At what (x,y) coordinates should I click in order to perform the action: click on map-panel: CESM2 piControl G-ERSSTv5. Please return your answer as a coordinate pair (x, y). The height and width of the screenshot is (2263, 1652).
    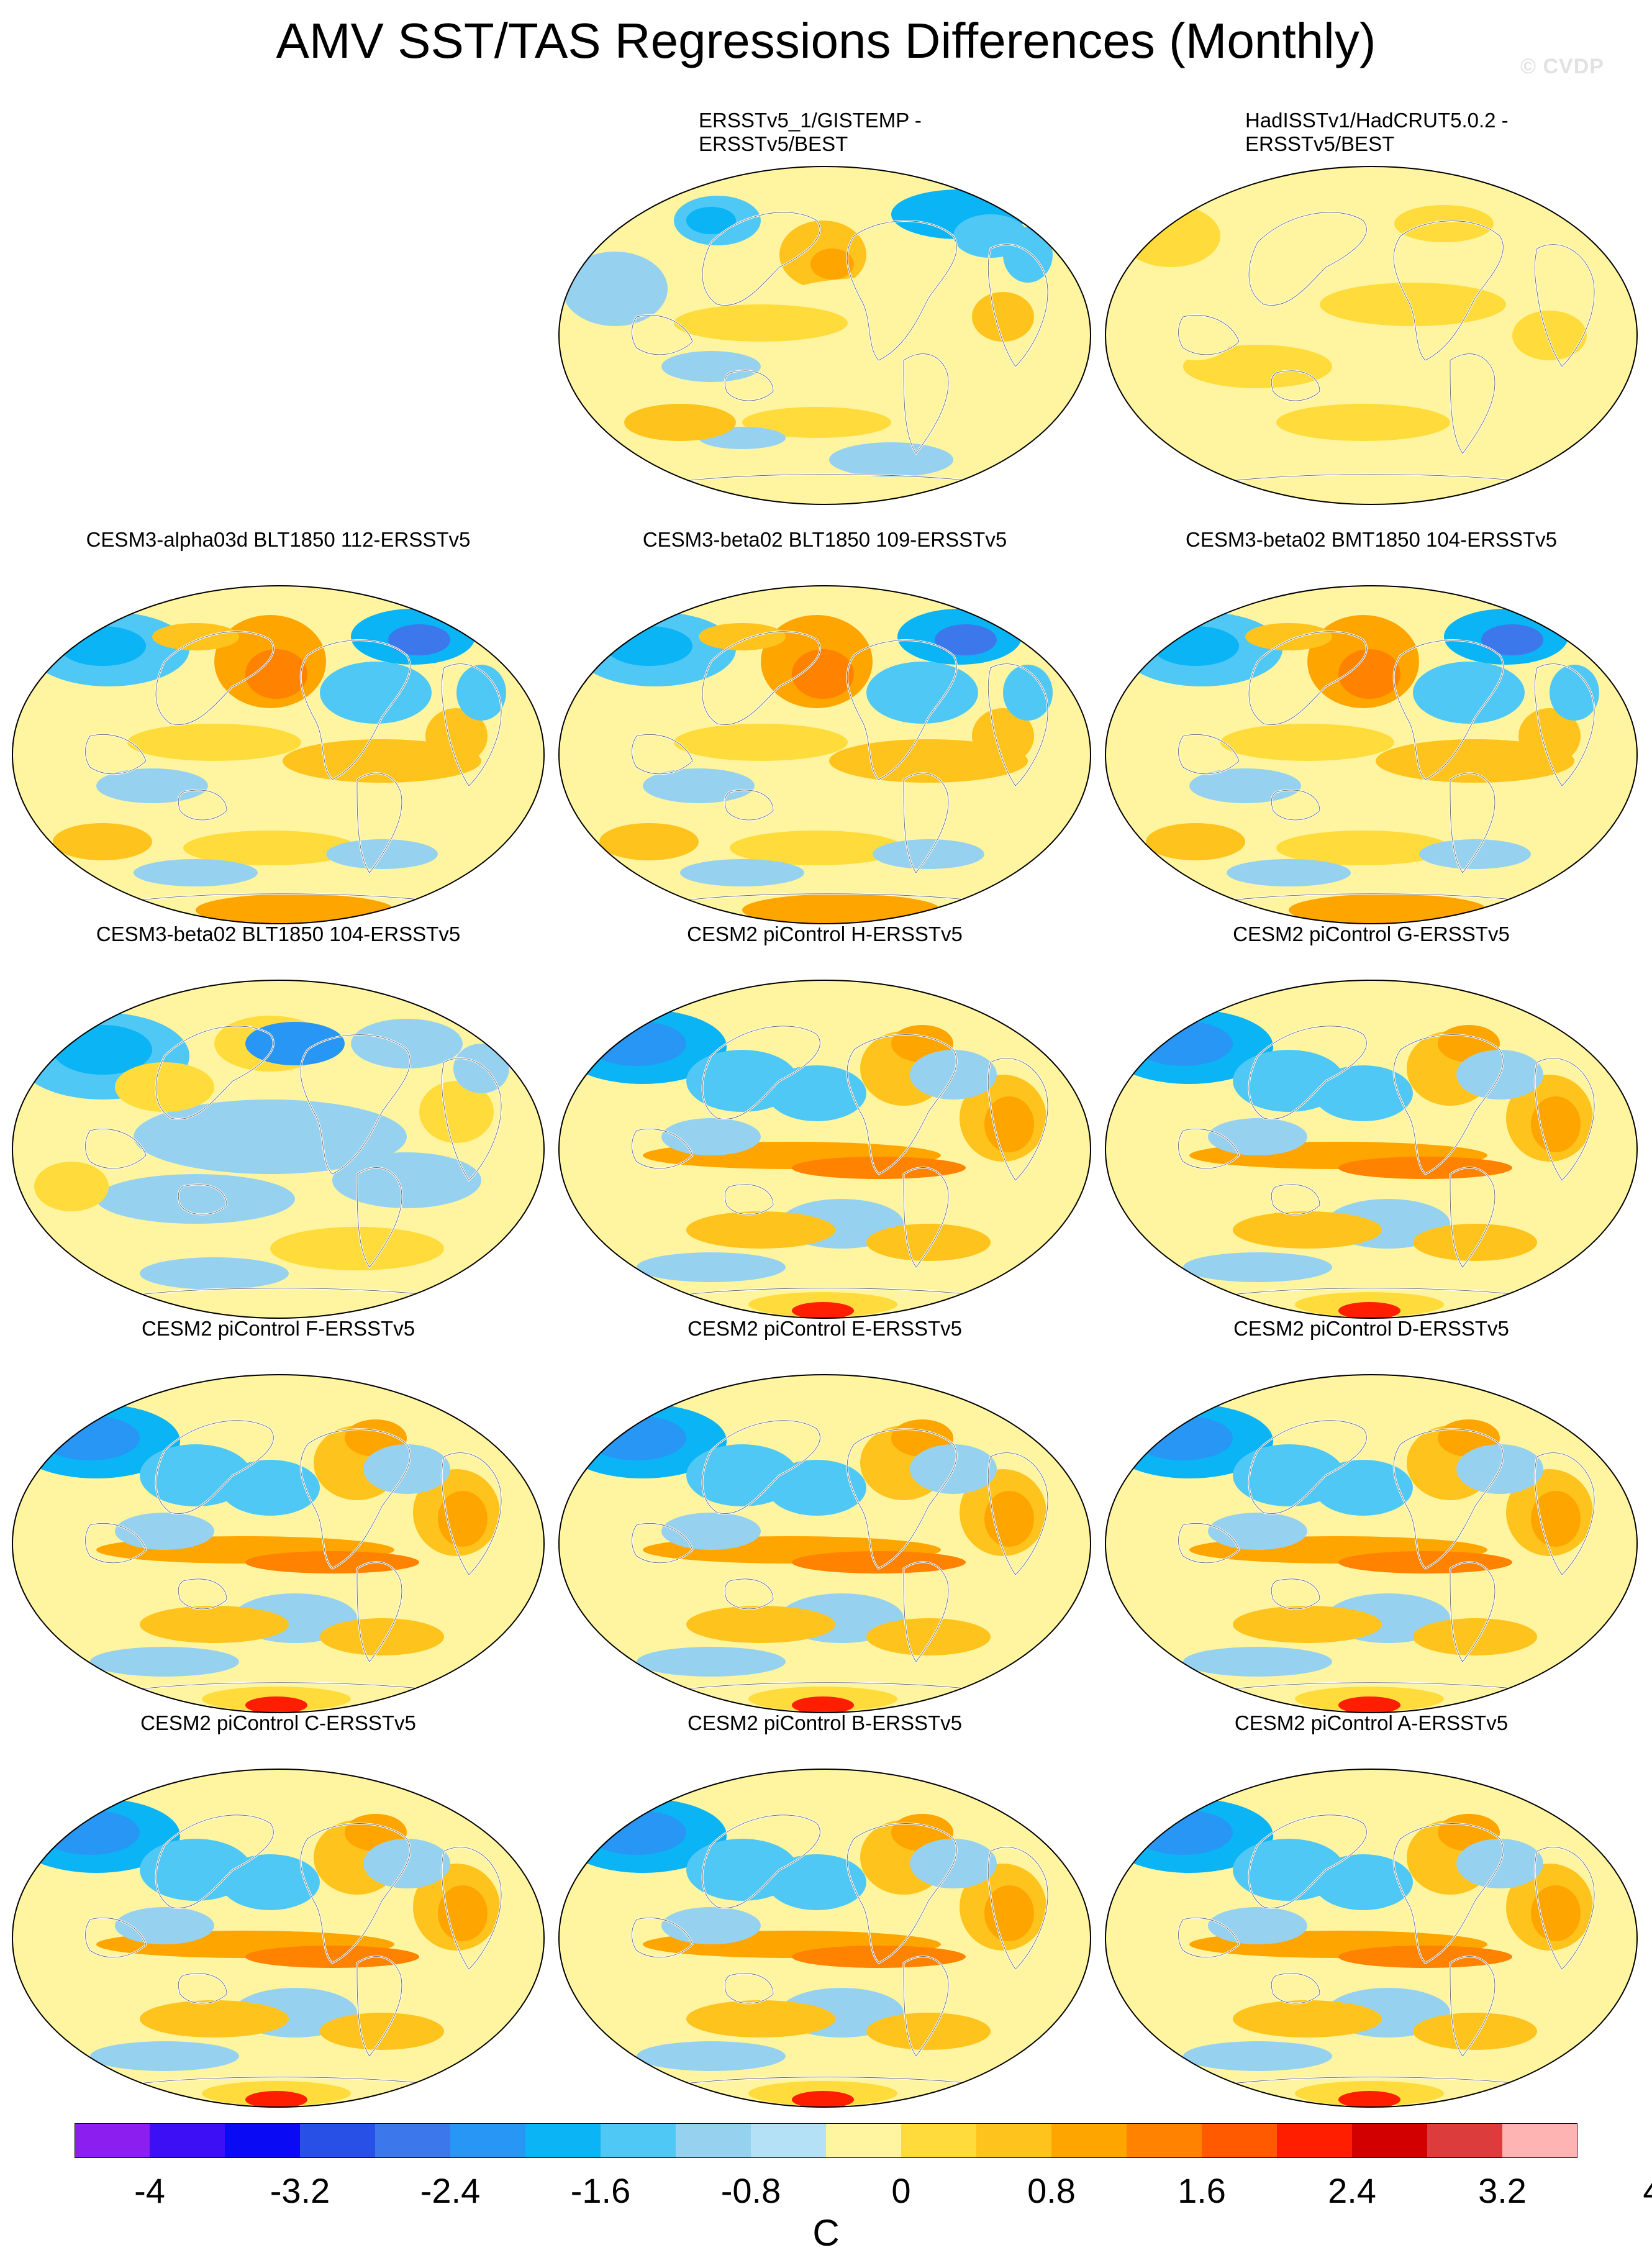
    Looking at the image, I should click on (1371, 1127).